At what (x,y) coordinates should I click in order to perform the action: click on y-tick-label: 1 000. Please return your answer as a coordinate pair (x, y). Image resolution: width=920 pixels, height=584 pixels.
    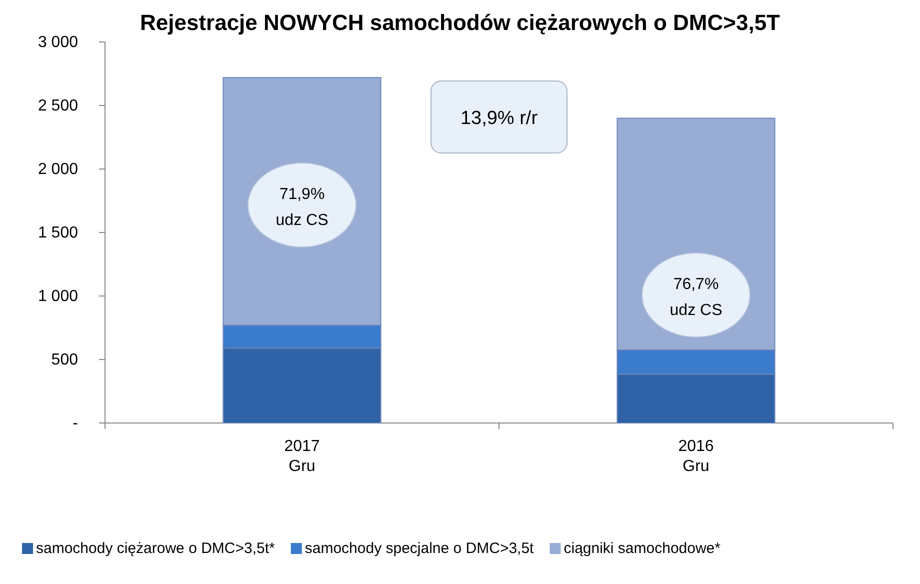
    Looking at the image, I should click on (58, 297).